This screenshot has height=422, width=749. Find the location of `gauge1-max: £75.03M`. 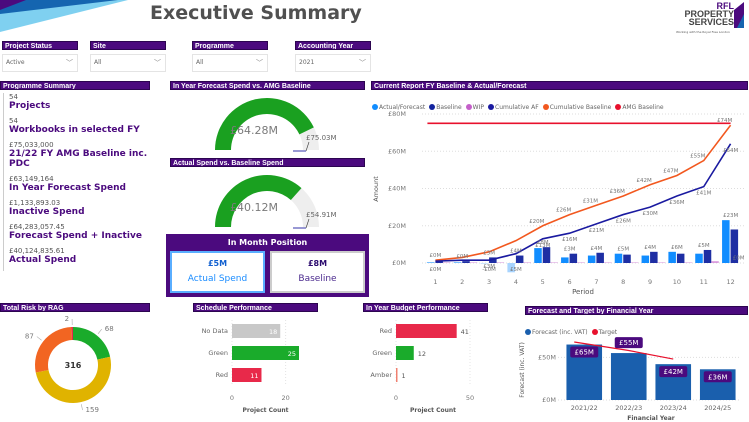

gauge1-max: £75.03M is located at coordinates (321, 138).